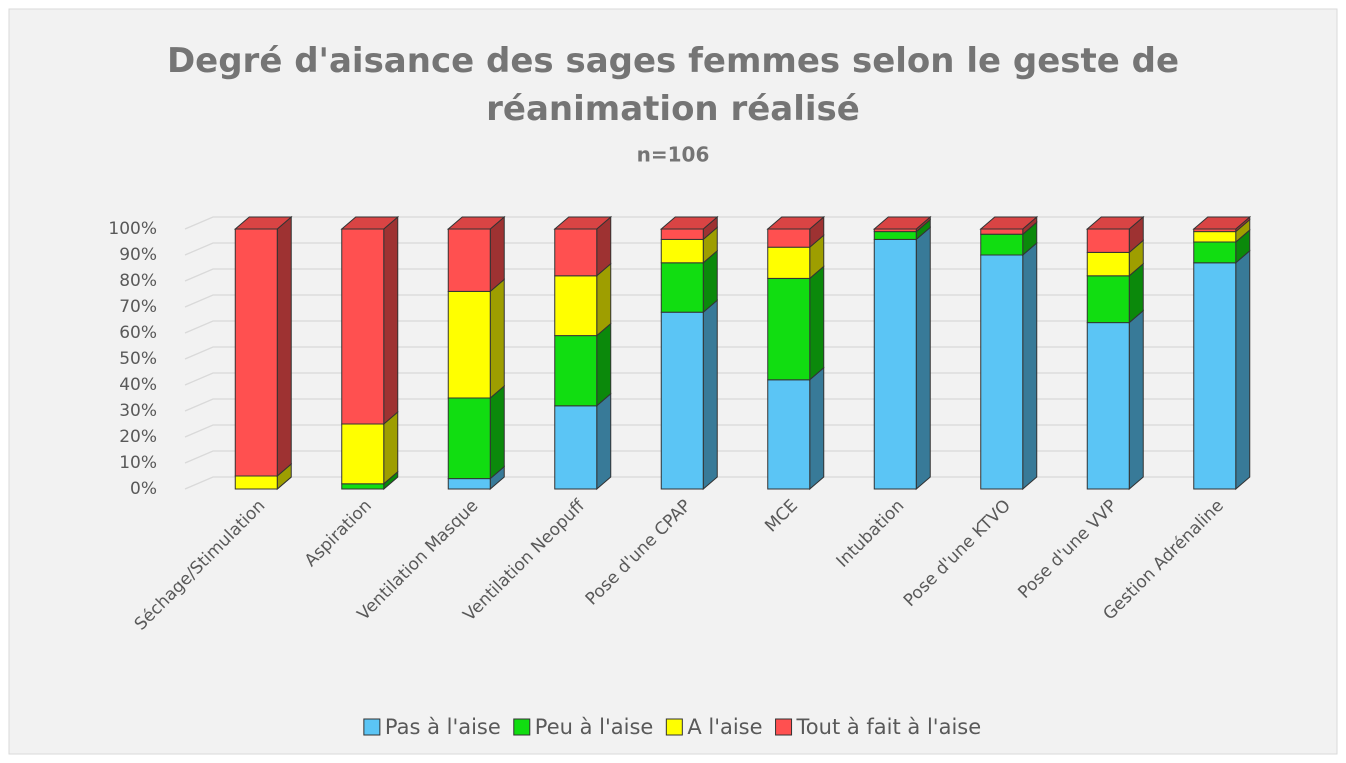  I want to click on y-tick-label: 90%, so click(138, 255).